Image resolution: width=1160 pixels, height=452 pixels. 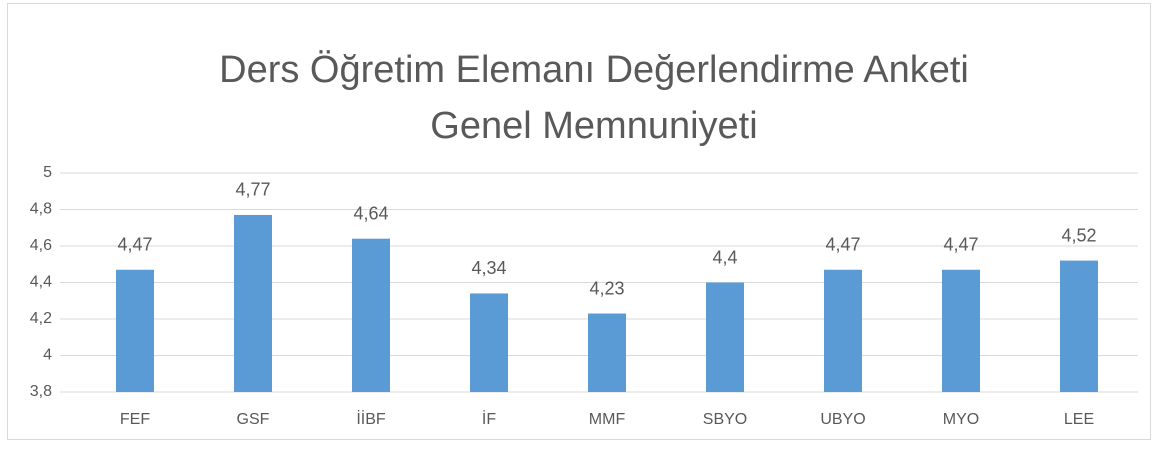 I want to click on data-label: 4,64, so click(x=370, y=213).